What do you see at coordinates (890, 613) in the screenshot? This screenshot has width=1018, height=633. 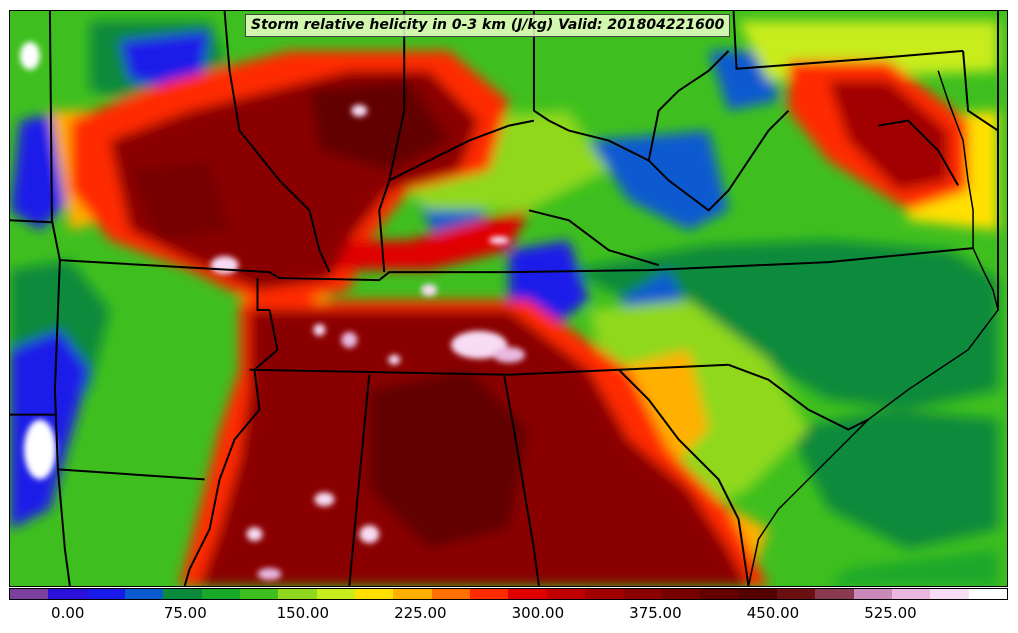 I see `colorbar-tick-label: 525.00` at bounding box center [890, 613].